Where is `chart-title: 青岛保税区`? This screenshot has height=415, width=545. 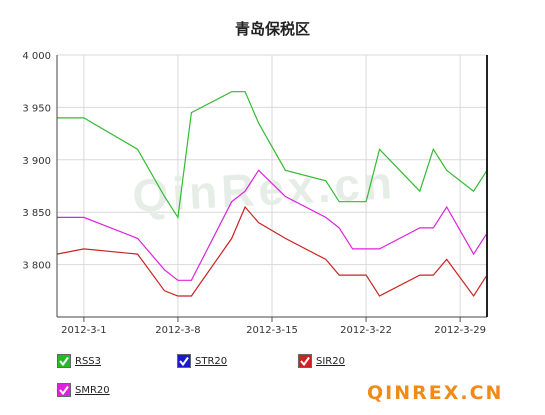
chart-title: 青岛保税区 is located at coordinates (272, 29).